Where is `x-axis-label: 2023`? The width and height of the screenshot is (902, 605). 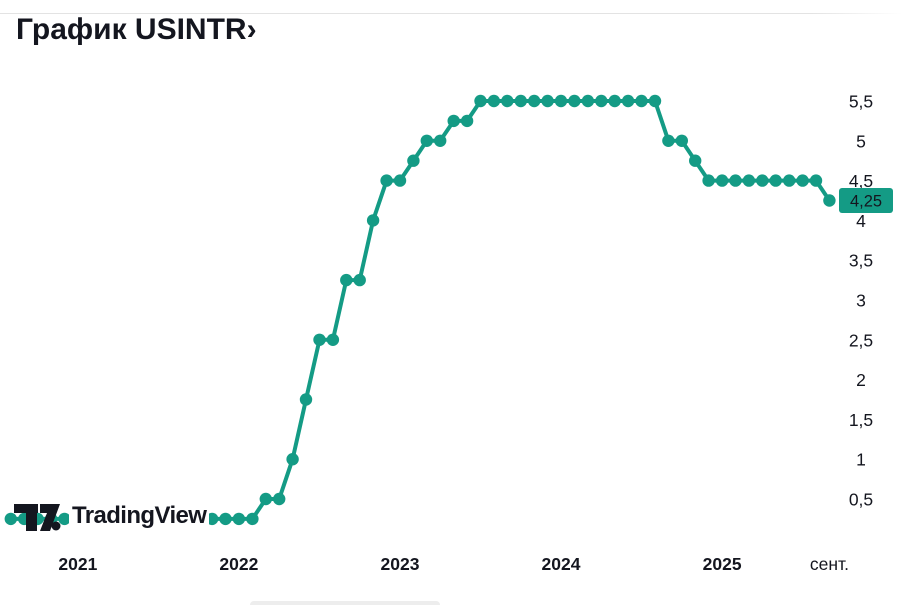 x-axis-label: 2023 is located at coordinates (400, 564).